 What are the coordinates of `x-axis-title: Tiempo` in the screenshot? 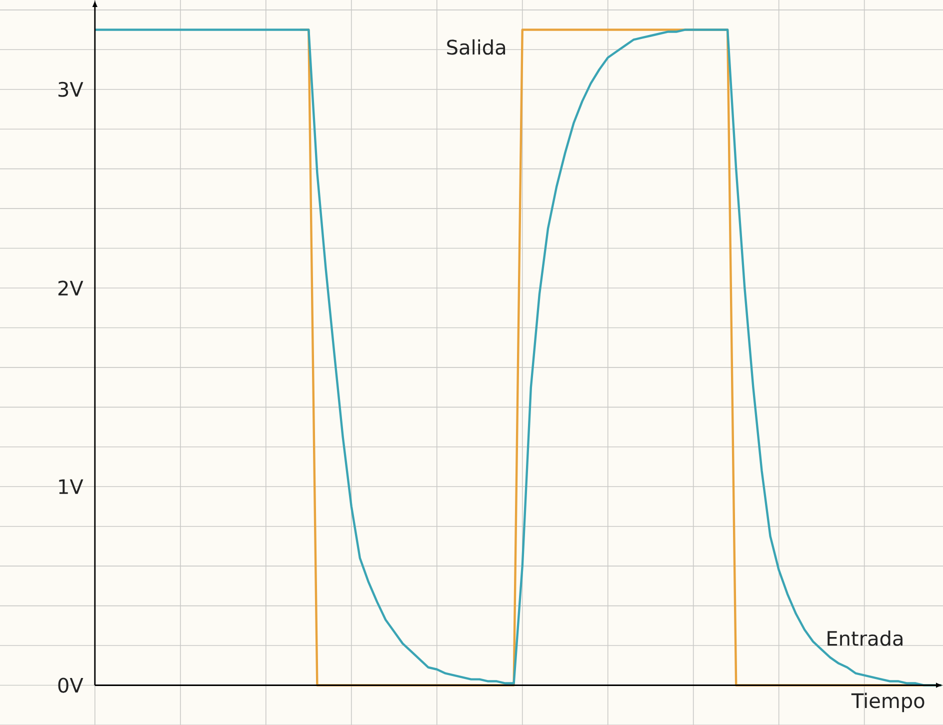 It's located at (887, 702).